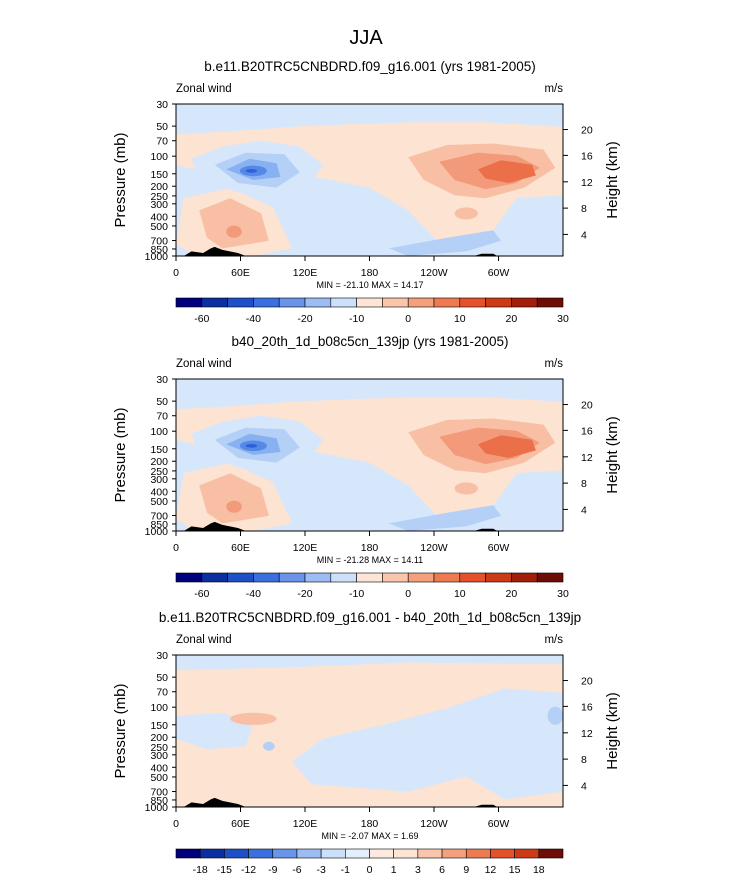  What do you see at coordinates (269, 746) in the screenshot?
I see `difference-negative-spot` at bounding box center [269, 746].